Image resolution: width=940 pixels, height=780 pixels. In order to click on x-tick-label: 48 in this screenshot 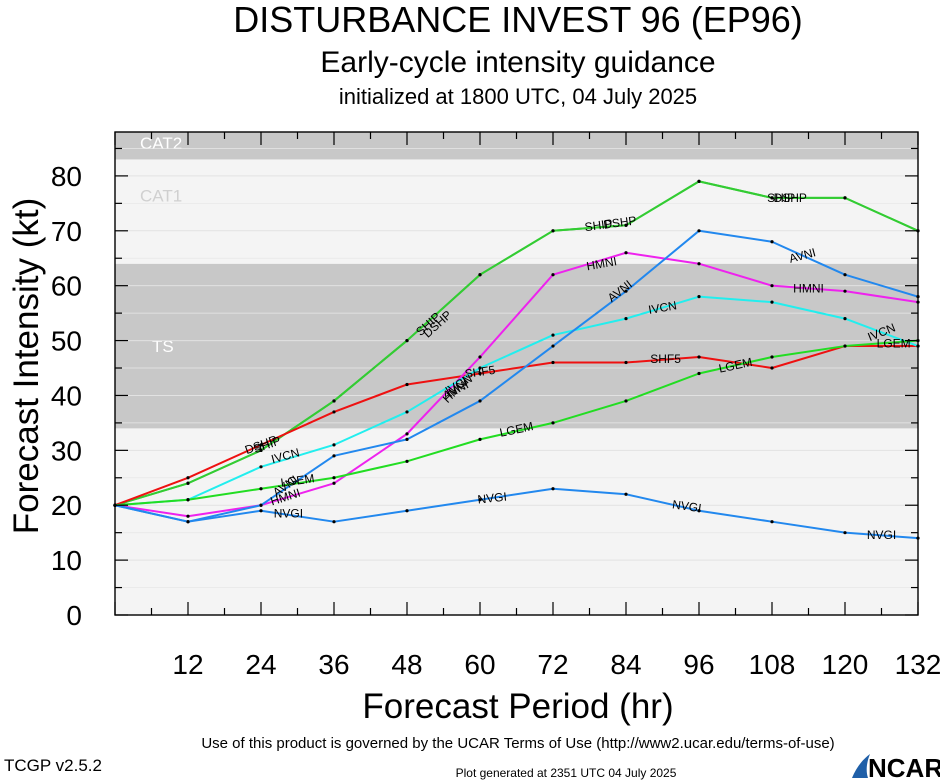, I will do `click(406, 664)`.